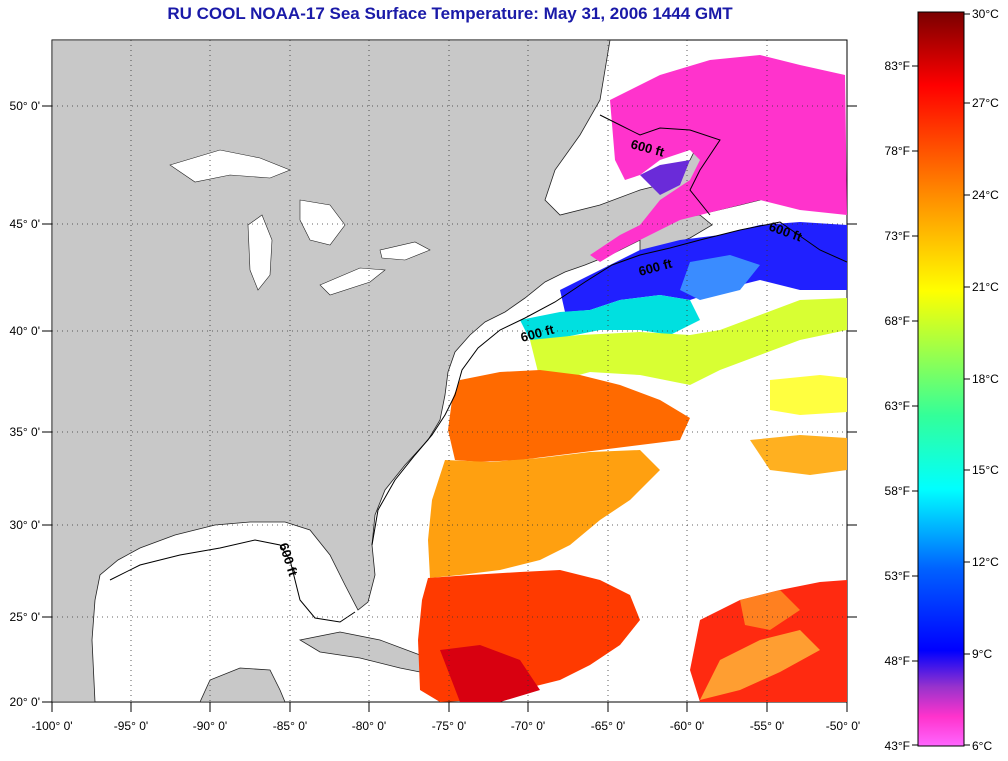 This screenshot has height=761, width=1008. Describe the element at coordinates (25, 432) in the screenshot. I see `lat-label-35n: 35° 0'` at that location.